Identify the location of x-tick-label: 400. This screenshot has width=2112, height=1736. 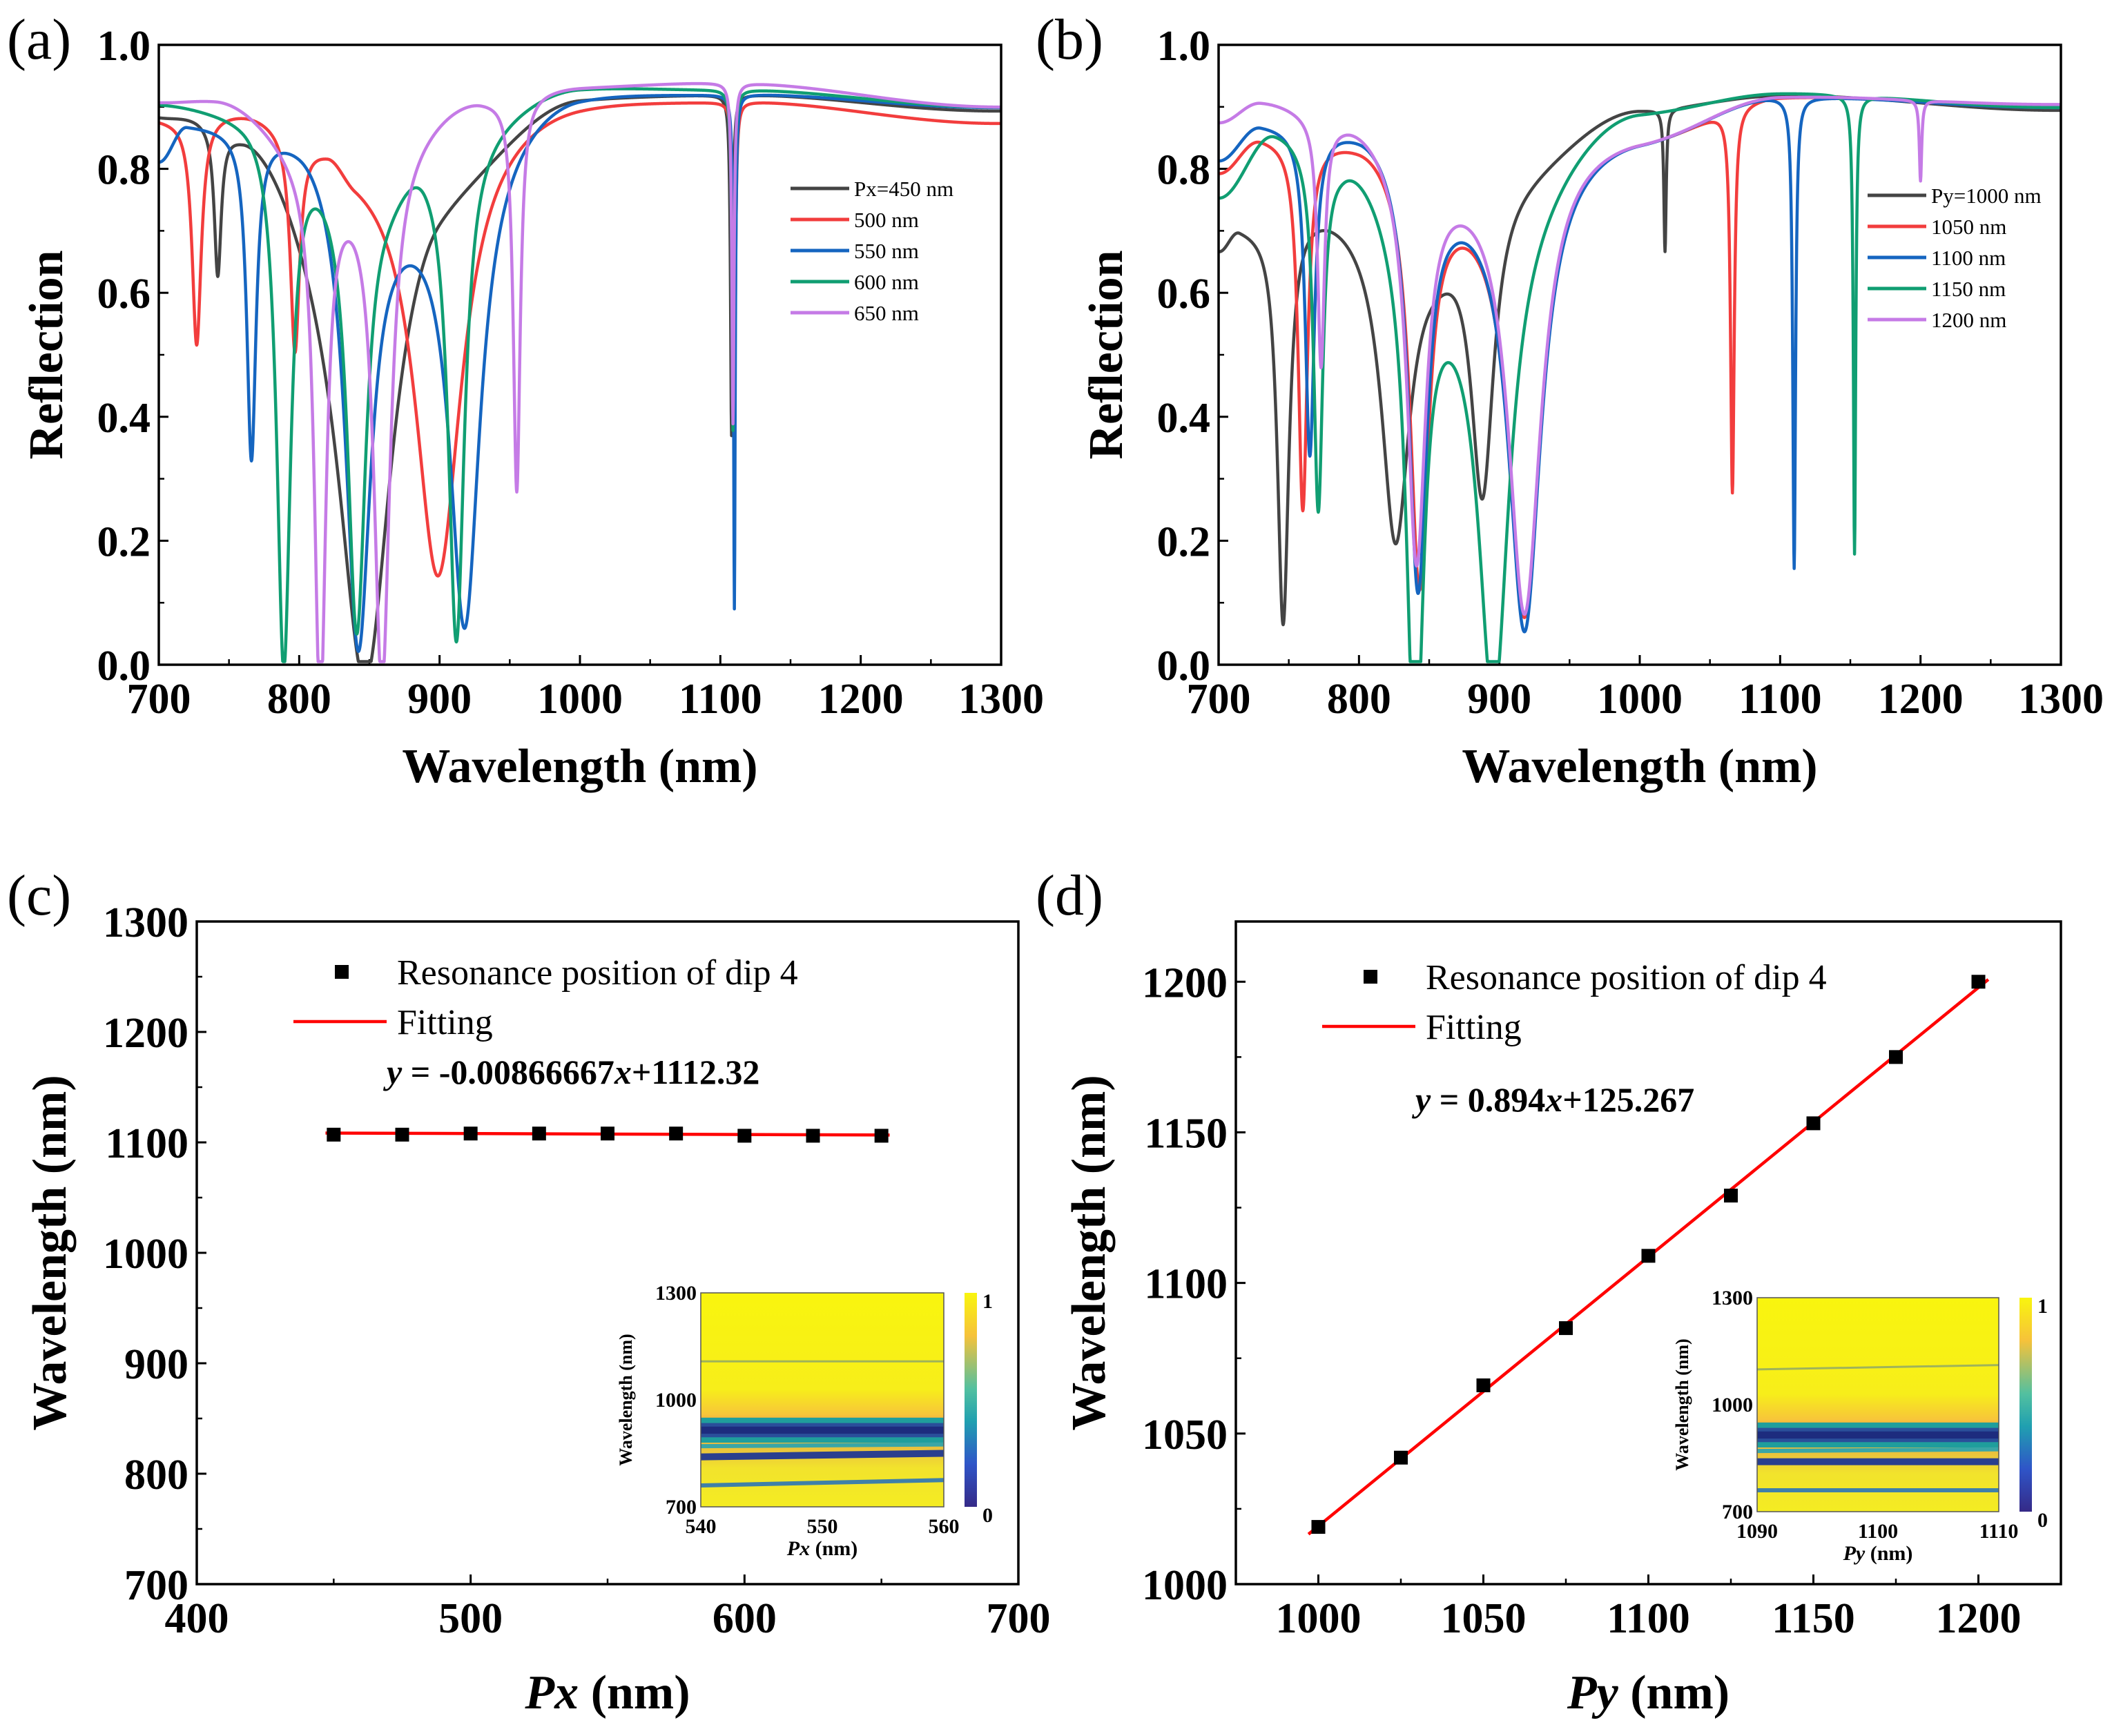
(197, 1618).